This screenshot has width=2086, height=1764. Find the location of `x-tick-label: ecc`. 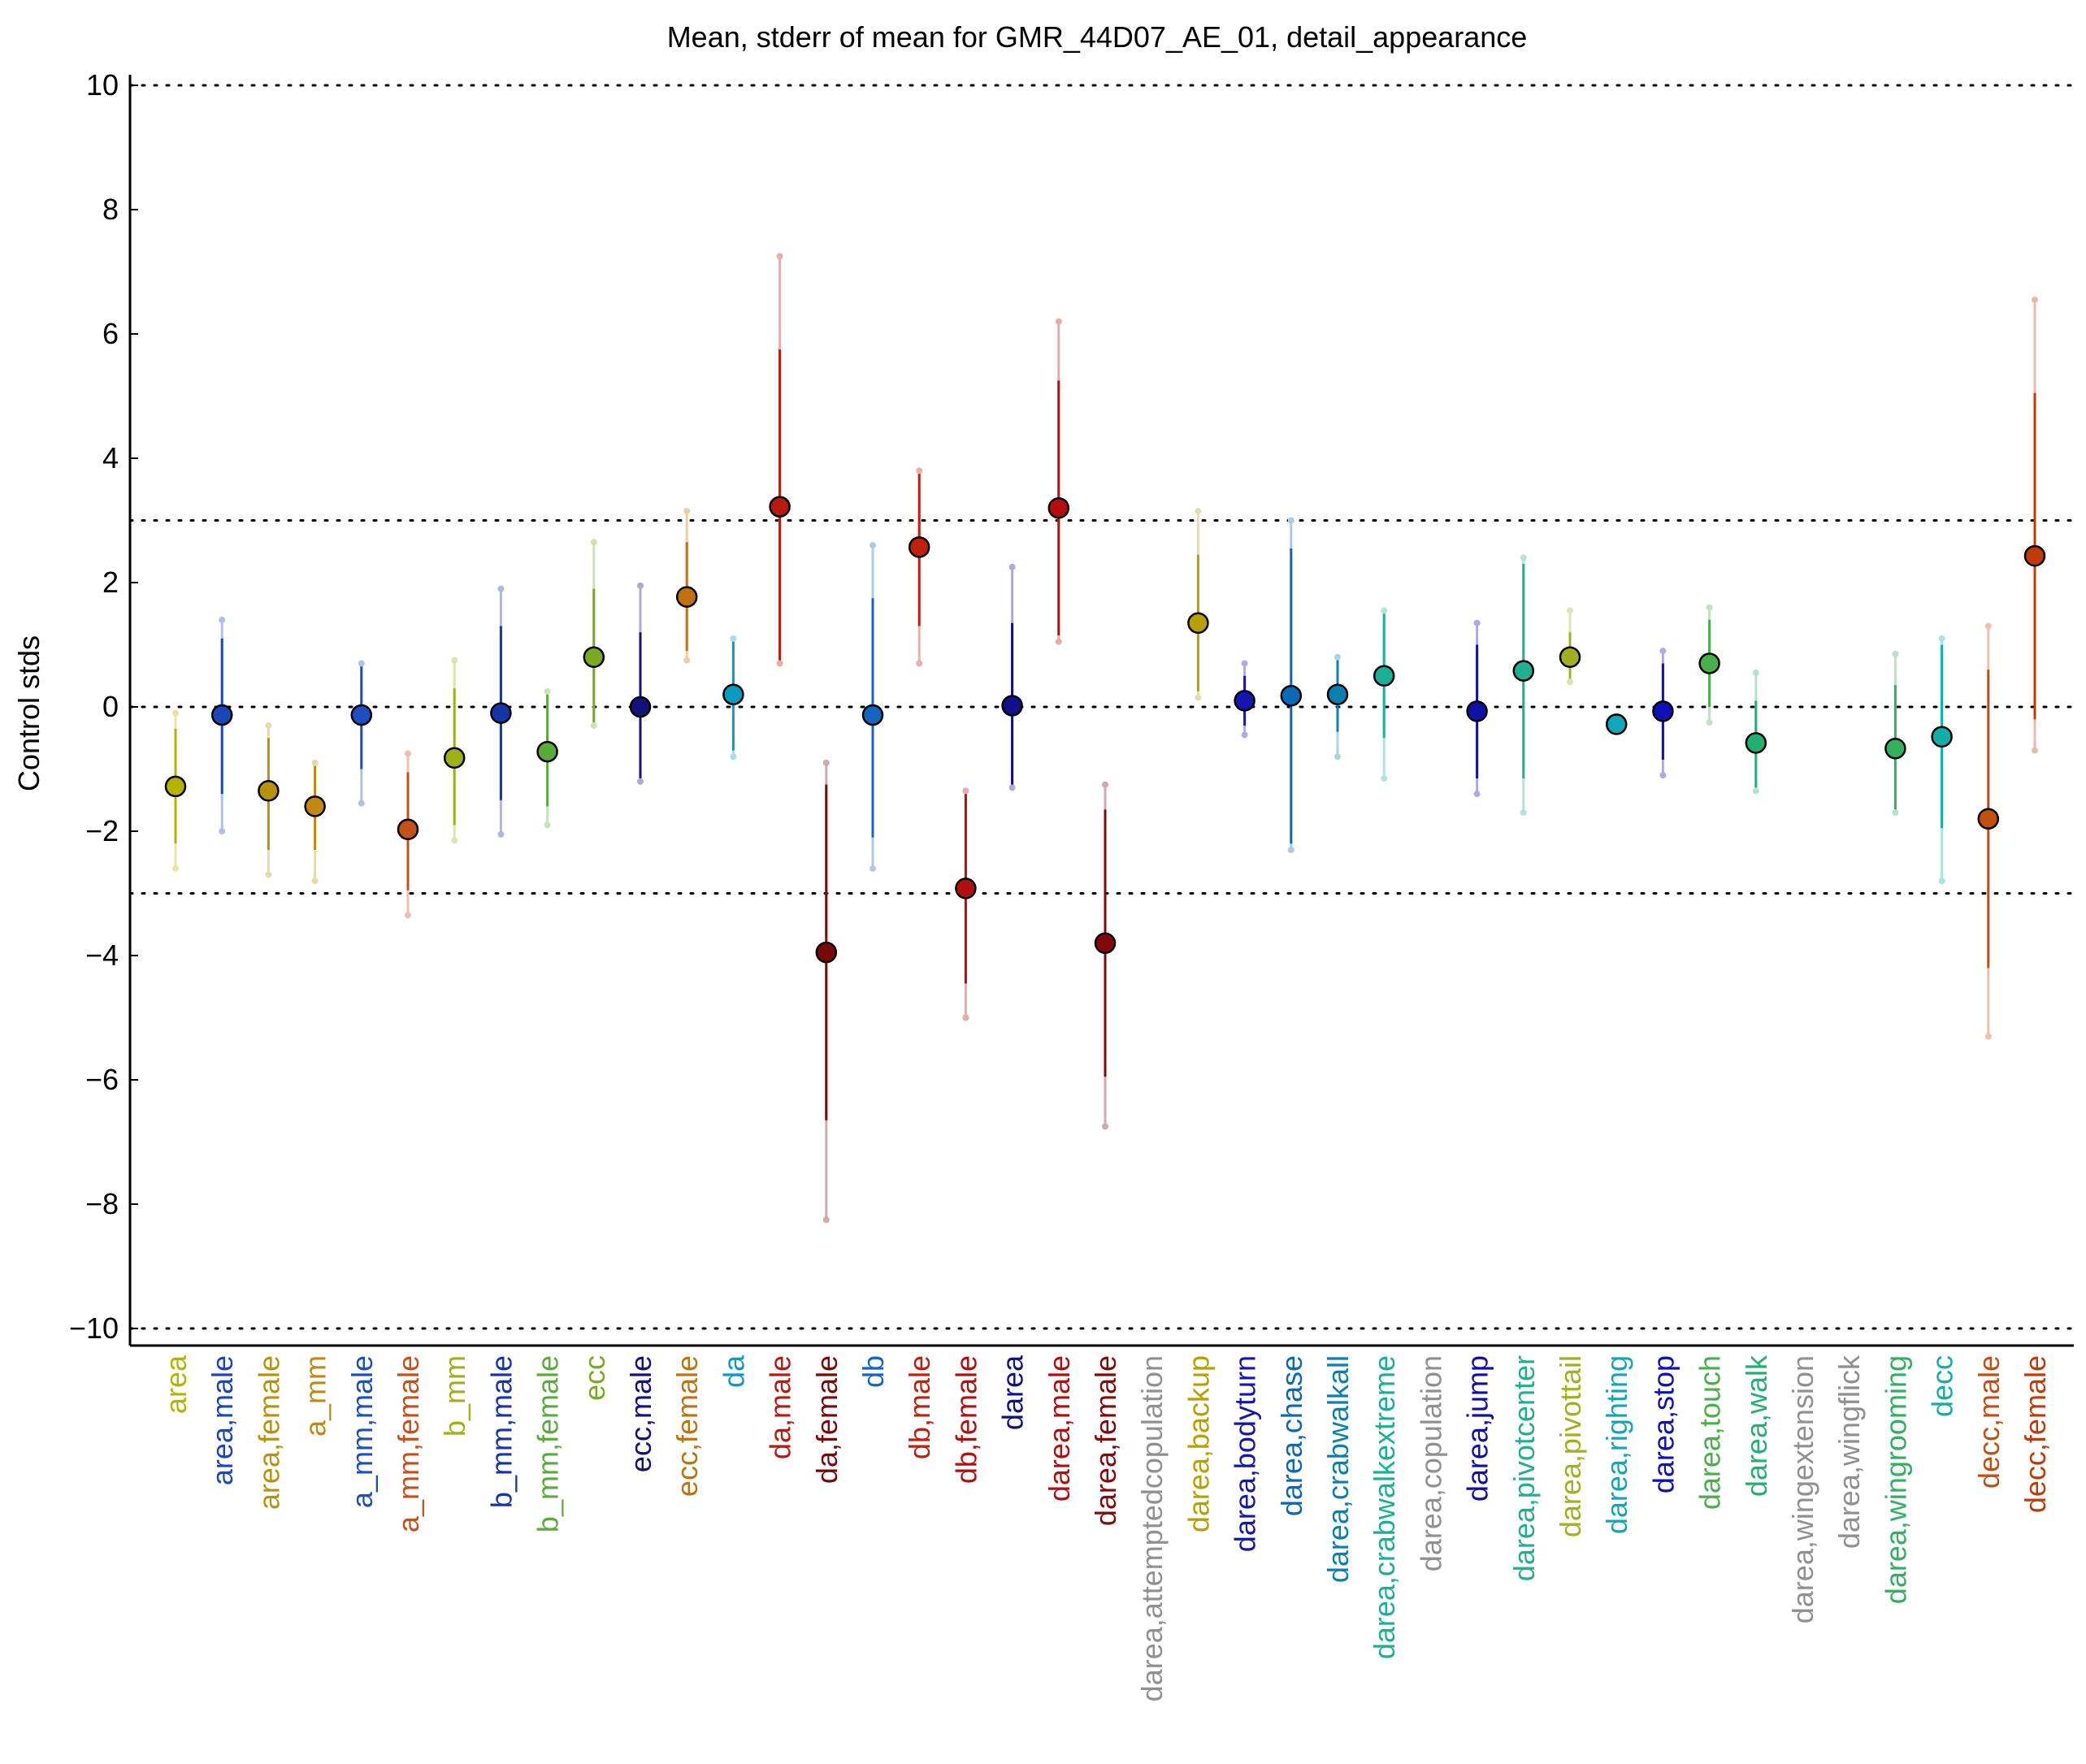

x-tick-label: ecc is located at coordinates (594, 1378).